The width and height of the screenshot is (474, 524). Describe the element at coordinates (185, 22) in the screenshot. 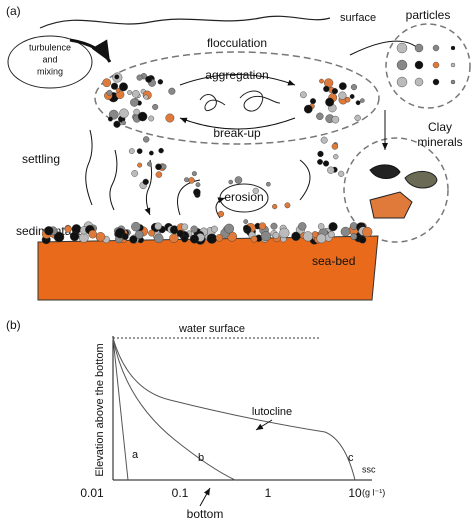

I see `surface-line` at that location.